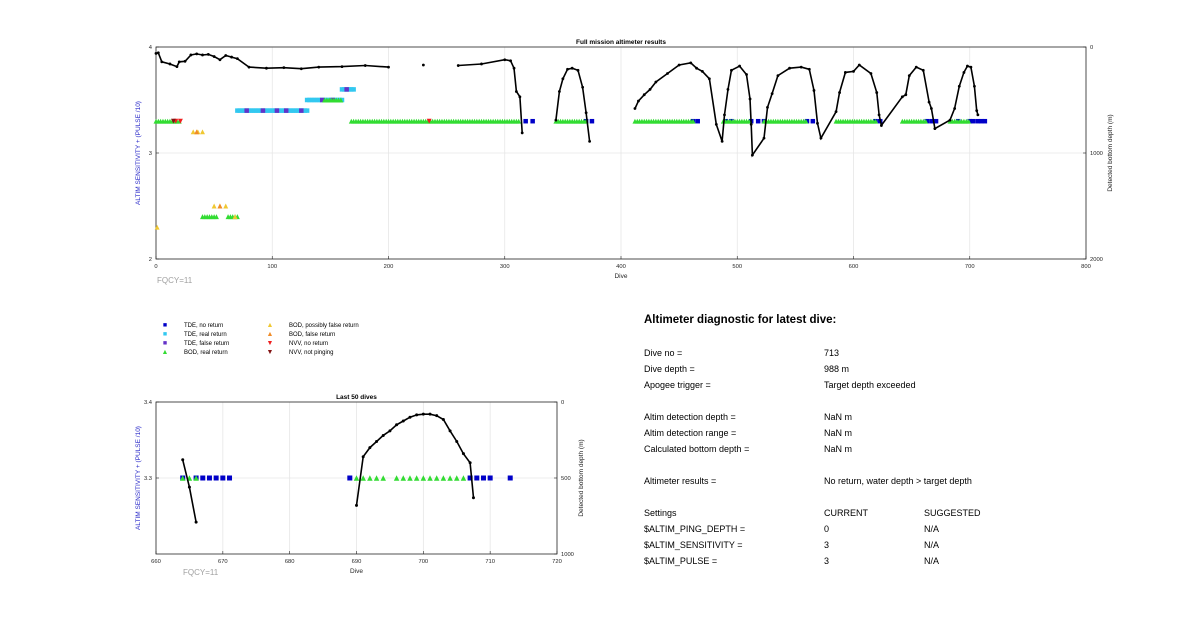  What do you see at coordinates (150, 154) in the screenshot?
I see `y-tick-label: 3` at bounding box center [150, 154].